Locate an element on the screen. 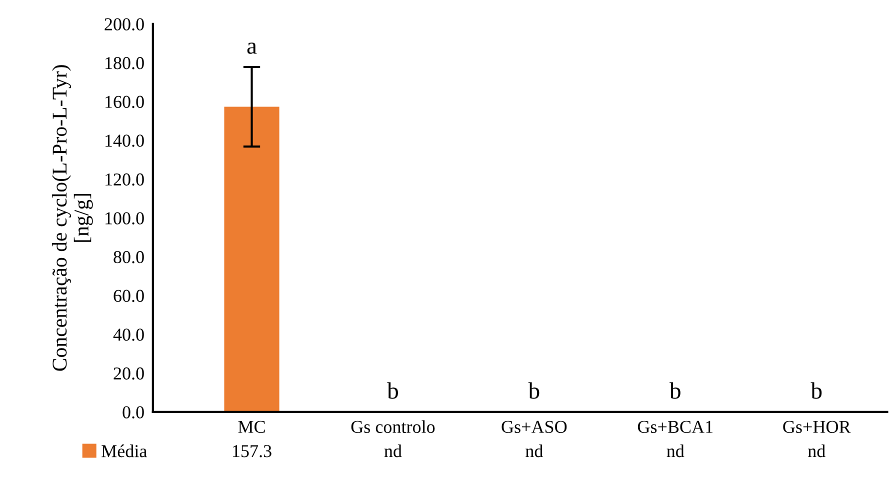  legend-label: Média is located at coordinates (124, 451).